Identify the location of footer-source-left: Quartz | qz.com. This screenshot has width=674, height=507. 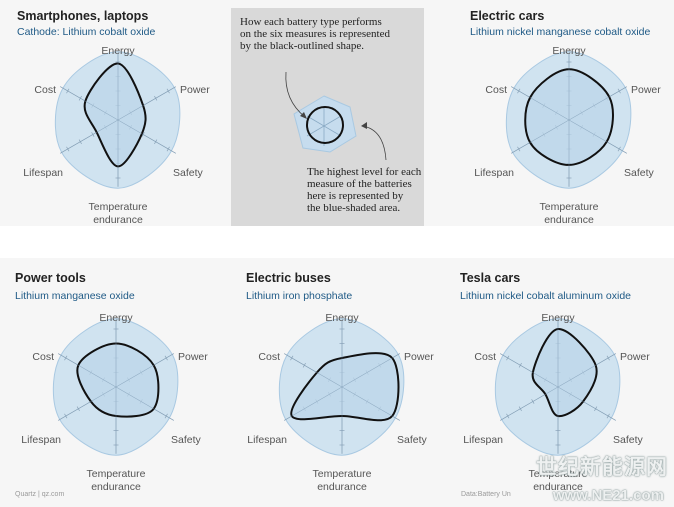
(40, 494).